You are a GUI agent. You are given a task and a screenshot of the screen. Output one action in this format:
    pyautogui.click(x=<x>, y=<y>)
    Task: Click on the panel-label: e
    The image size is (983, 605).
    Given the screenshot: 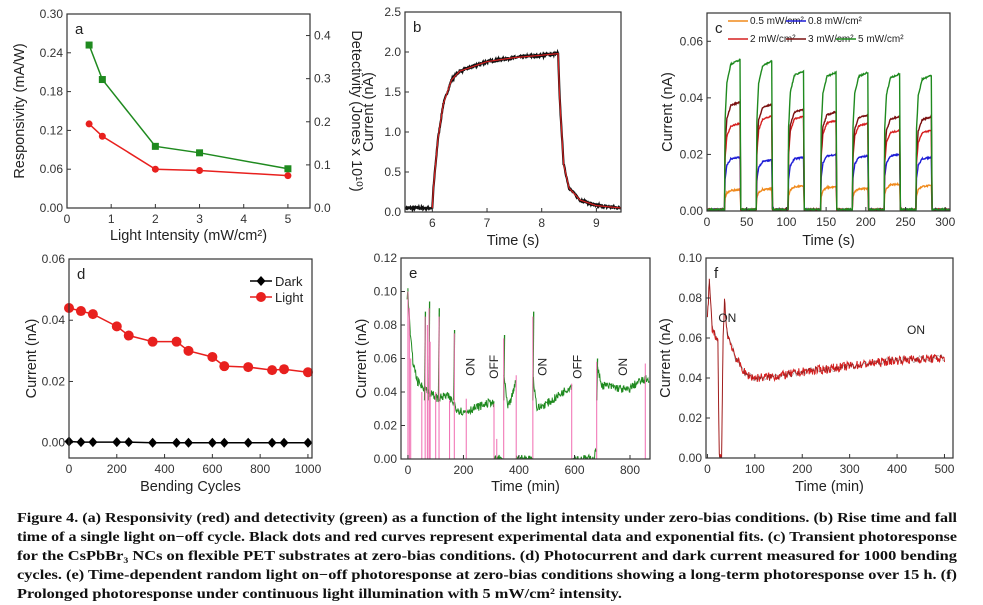 What is the action you would take?
    pyautogui.click(x=413, y=273)
    